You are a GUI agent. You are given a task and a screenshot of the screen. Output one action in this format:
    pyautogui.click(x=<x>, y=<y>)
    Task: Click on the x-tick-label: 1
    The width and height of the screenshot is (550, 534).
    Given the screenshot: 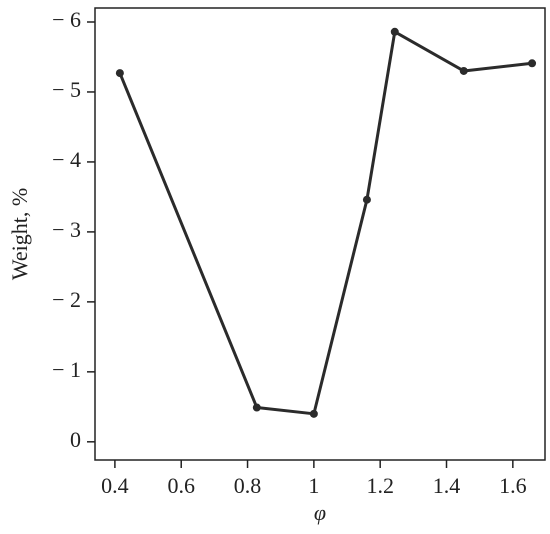 What is the action you would take?
    pyautogui.click(x=313, y=485)
    